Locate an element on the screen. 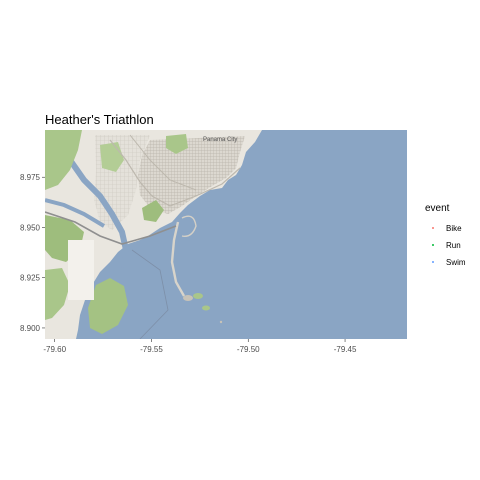 The image size is (480, 480). legend: event Bike Run Swim is located at coordinates (445, 237).